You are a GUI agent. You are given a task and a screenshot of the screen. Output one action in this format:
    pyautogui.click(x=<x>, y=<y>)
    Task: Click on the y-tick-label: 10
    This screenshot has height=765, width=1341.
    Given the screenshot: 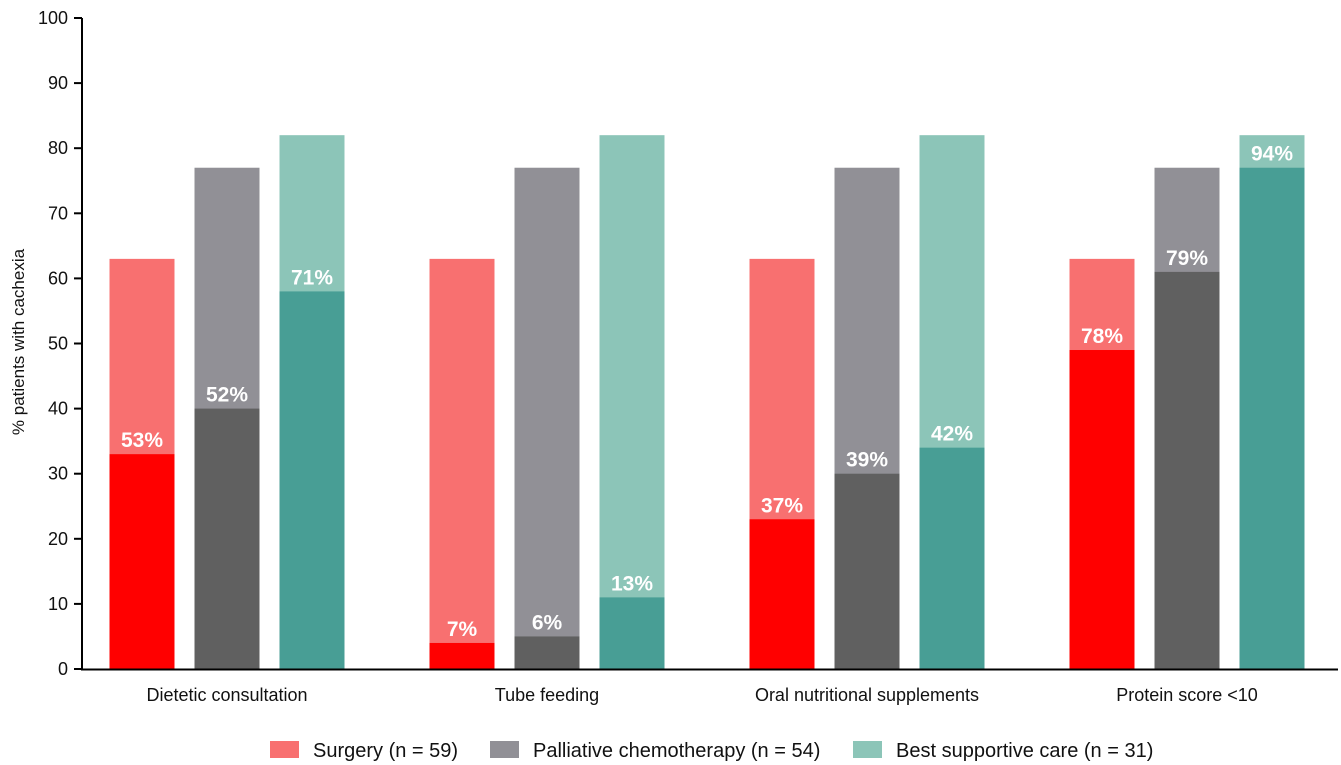 What is the action you would take?
    pyautogui.click(x=58, y=604)
    